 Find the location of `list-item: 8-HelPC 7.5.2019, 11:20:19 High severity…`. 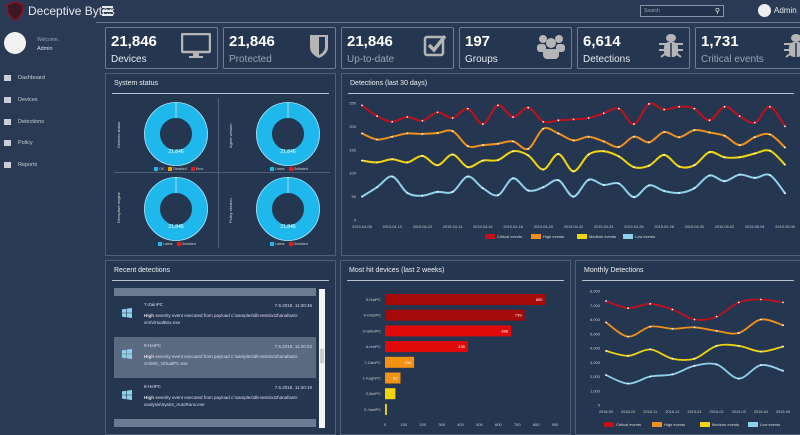

list-item: 8-HelPC 7.5.2019, 11:20:19 High severity… is located at coordinates (215, 398).